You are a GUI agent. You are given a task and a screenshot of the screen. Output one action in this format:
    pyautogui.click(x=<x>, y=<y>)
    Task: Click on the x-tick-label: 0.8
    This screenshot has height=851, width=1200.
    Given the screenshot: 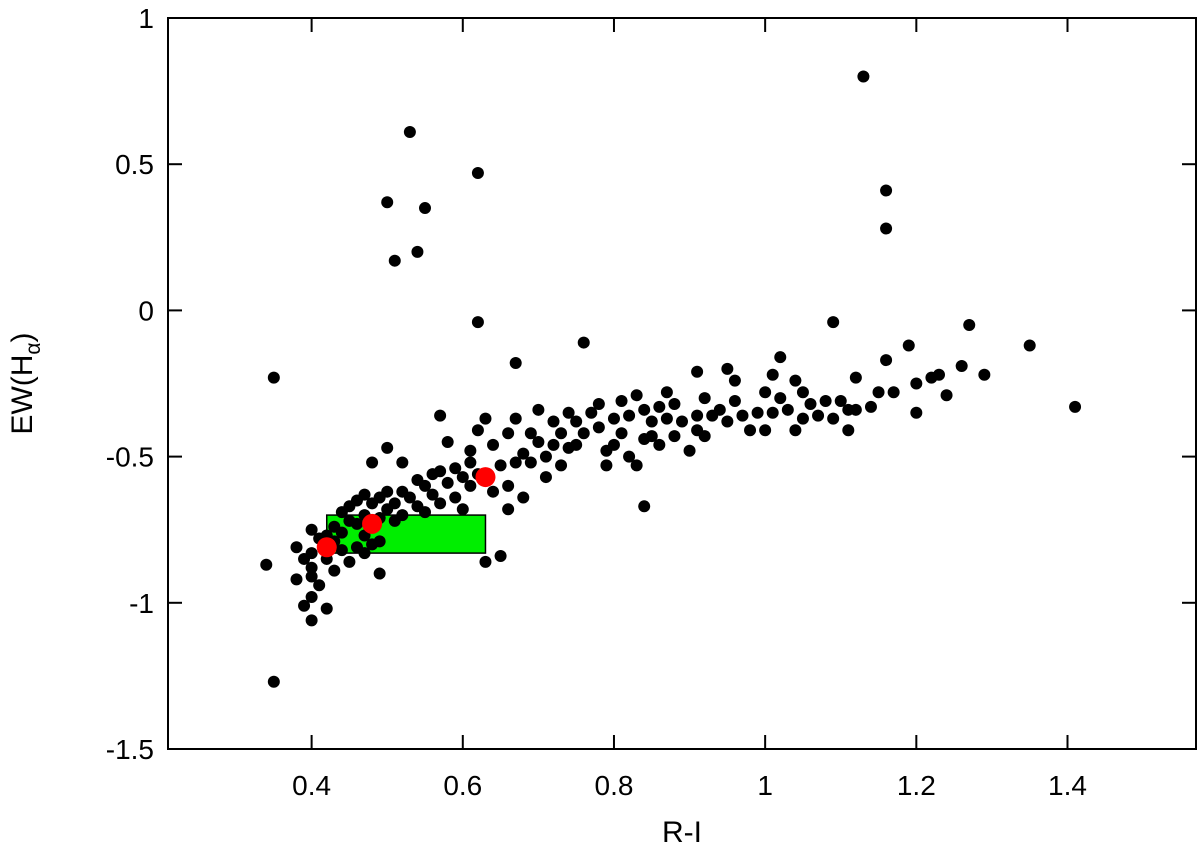 What is the action you would take?
    pyautogui.click(x=614, y=785)
    